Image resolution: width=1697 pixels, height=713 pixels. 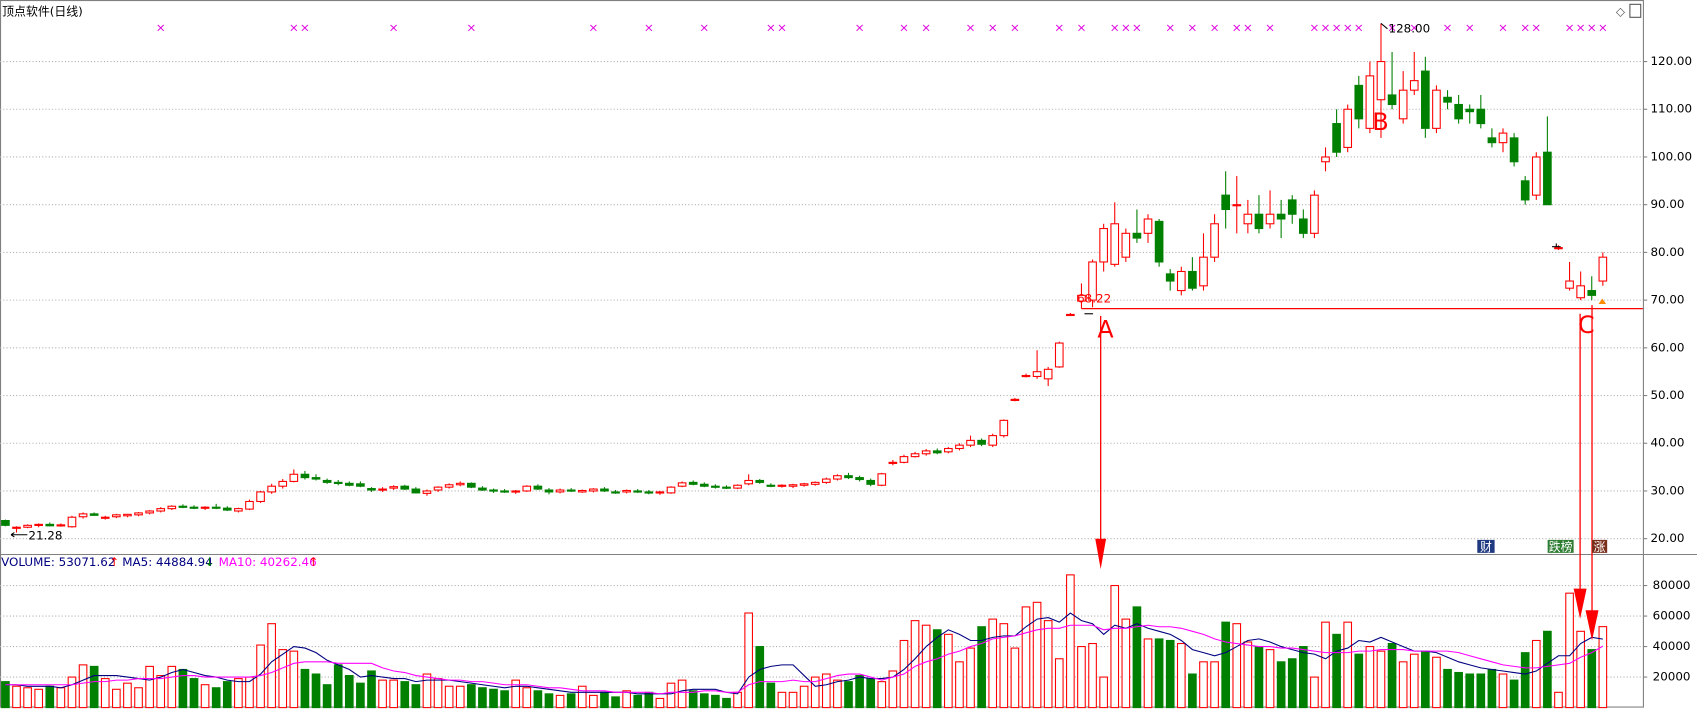 I want to click on y-tick-label: 20.00, so click(x=1667, y=538).